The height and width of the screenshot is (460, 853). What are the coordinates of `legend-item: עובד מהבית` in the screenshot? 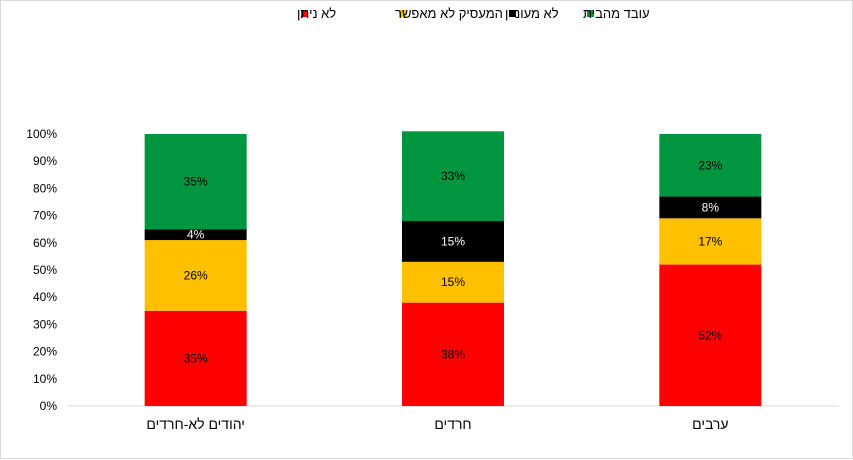 It's located at (616, 13).